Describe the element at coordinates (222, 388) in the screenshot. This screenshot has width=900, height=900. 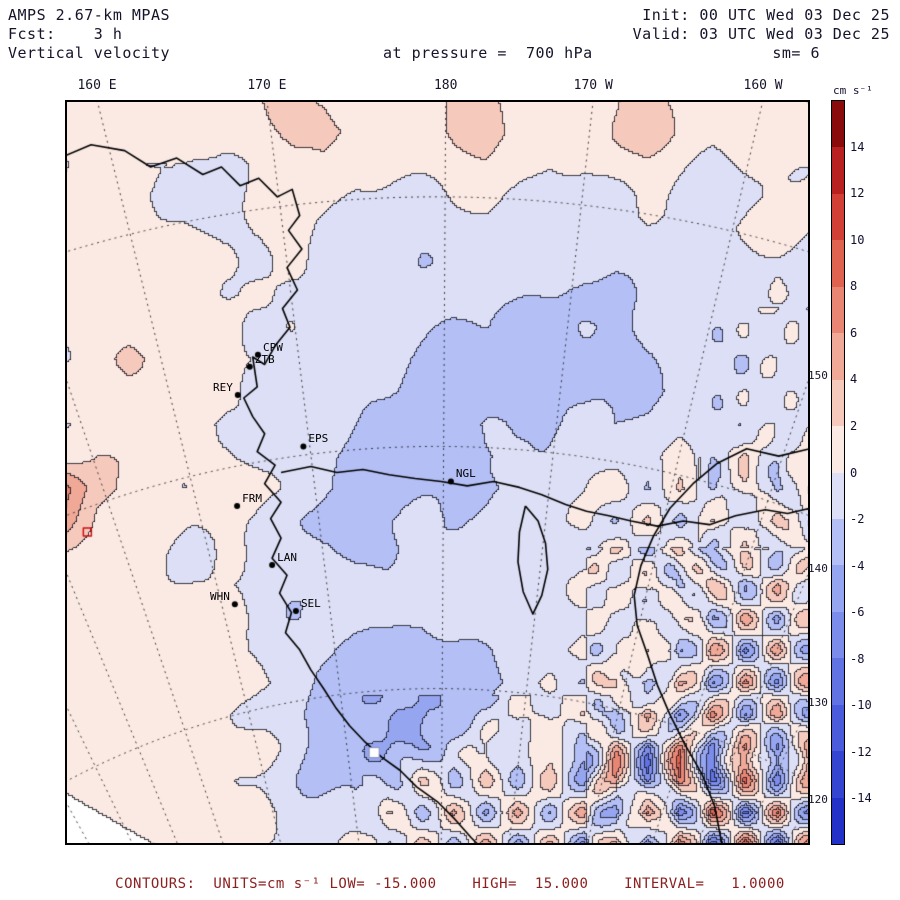
I see `station-label-rey: REY` at that location.